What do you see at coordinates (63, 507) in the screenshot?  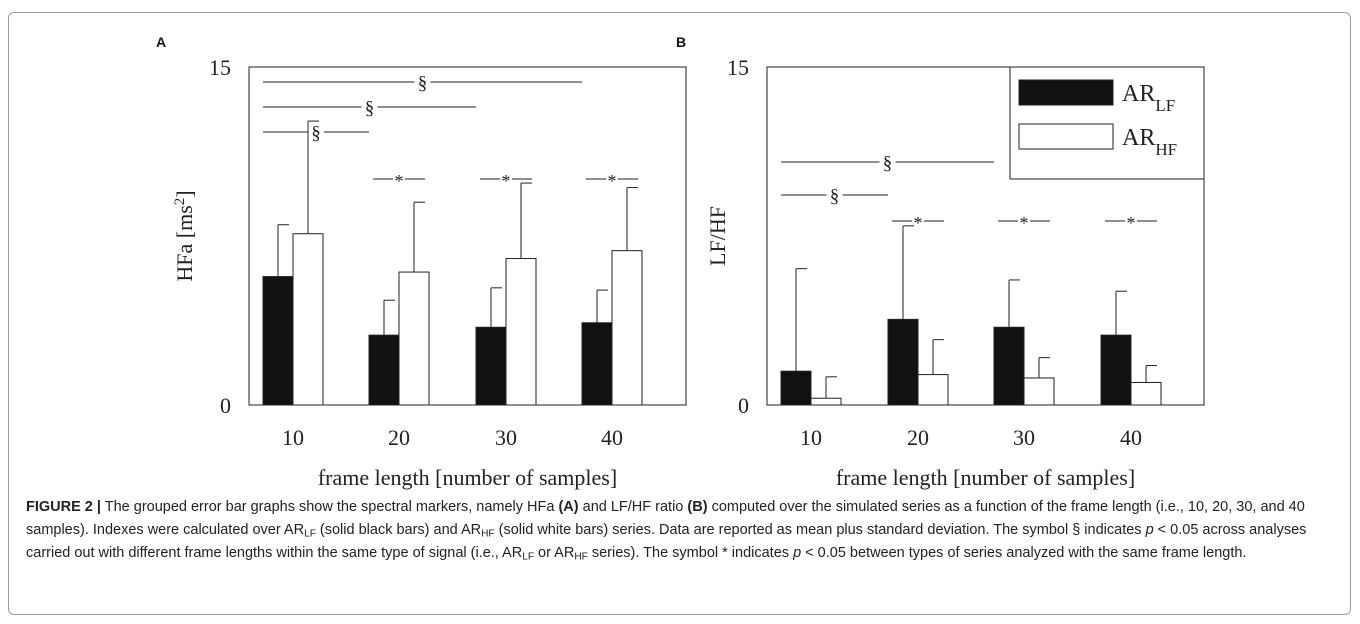 I see `figure-label: FIGURE 2 |` at bounding box center [63, 507].